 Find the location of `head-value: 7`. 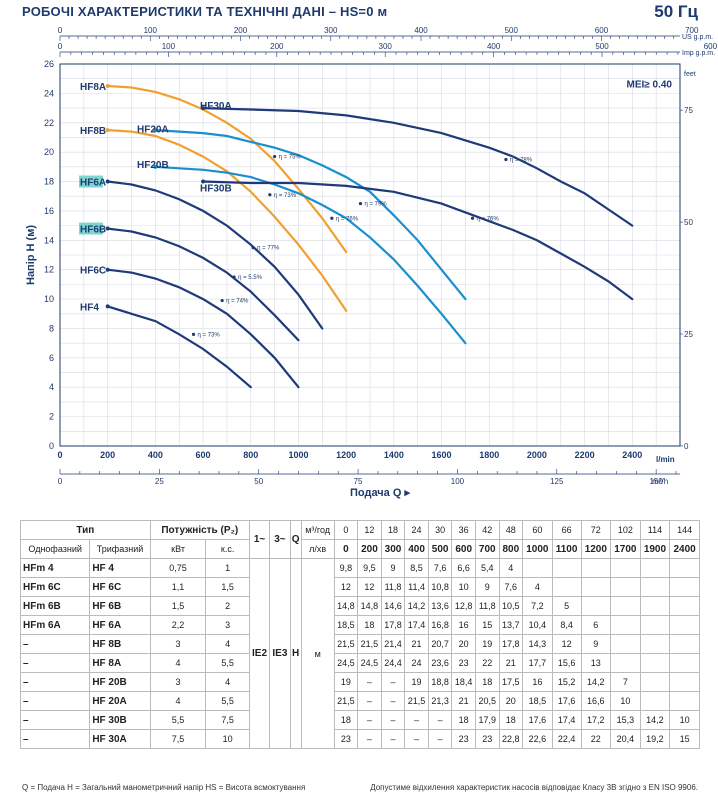

head-value: 7 is located at coordinates (625, 682).